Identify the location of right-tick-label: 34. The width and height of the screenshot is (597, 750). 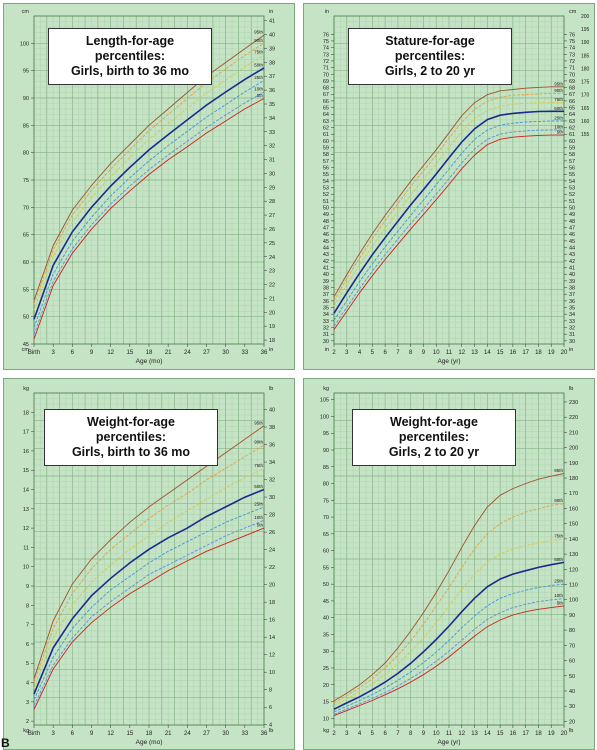
(272, 119).